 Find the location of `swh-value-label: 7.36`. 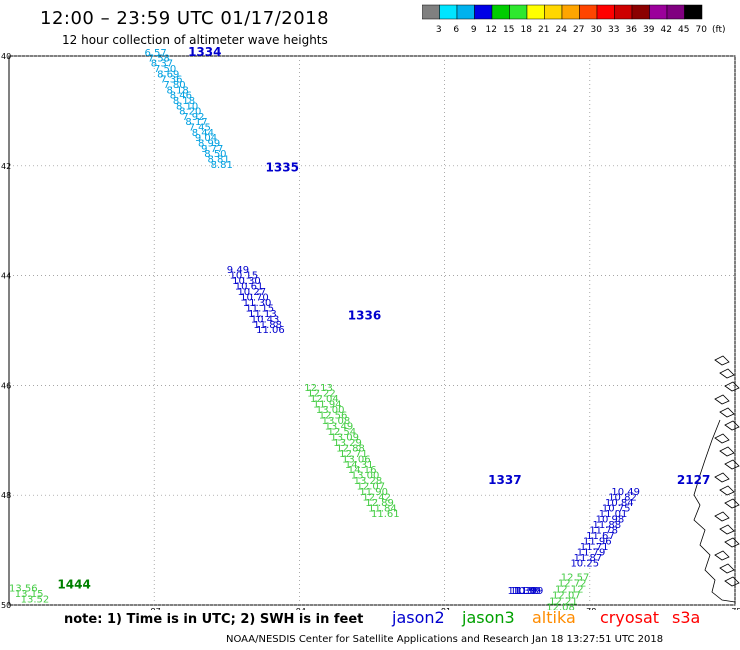

swh-value-label: 7.36 is located at coordinates (171, 80).